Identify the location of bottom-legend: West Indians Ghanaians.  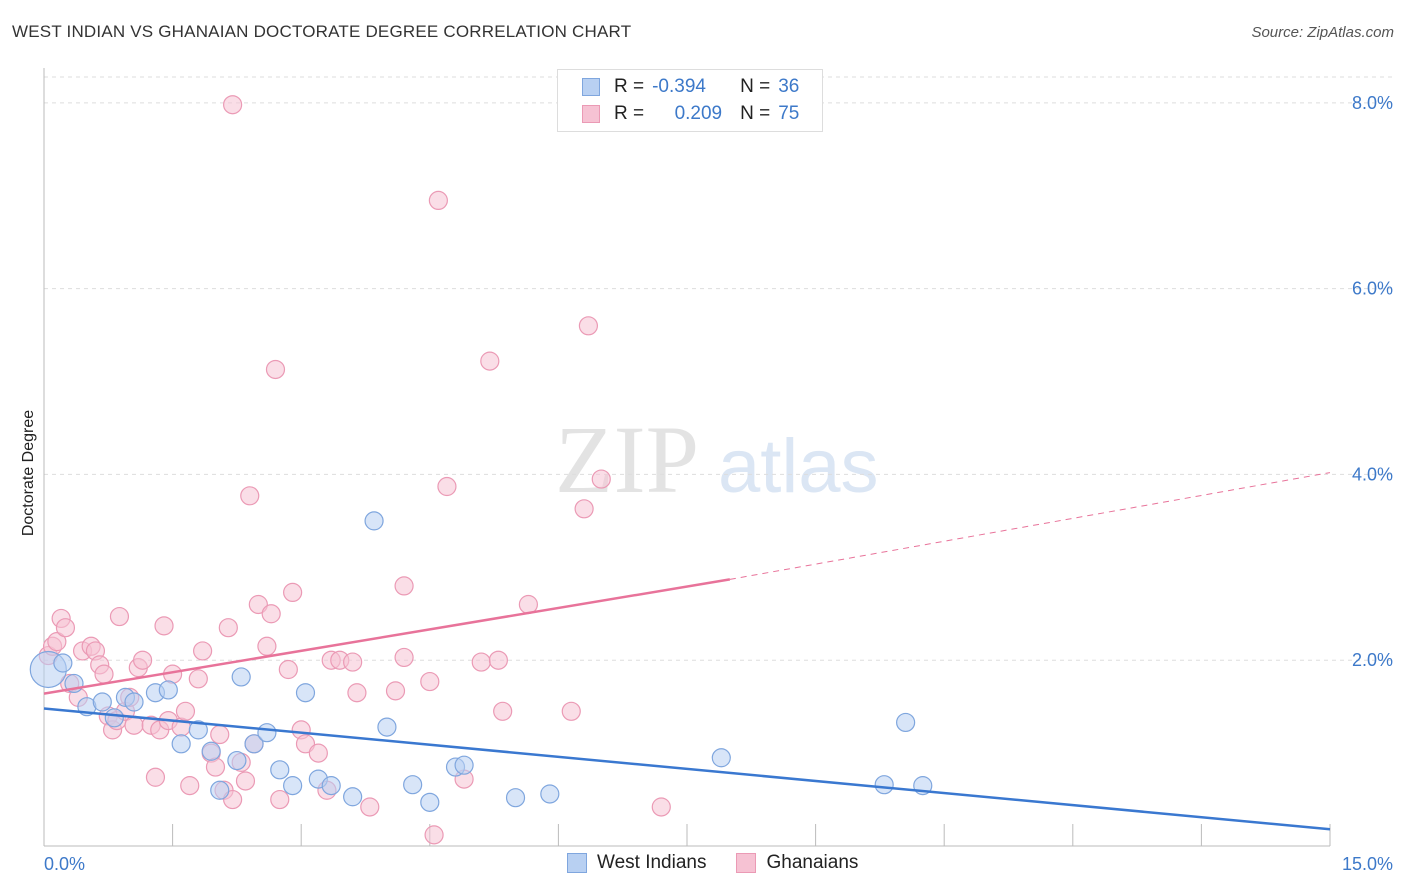
(727, 863).